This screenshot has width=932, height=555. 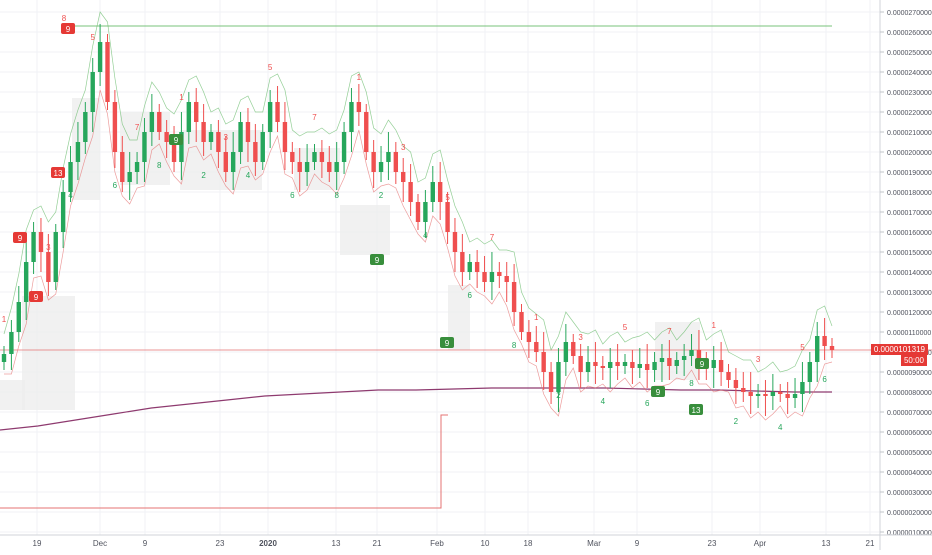 I want to click on x-tick-label: 13, so click(x=826, y=543).